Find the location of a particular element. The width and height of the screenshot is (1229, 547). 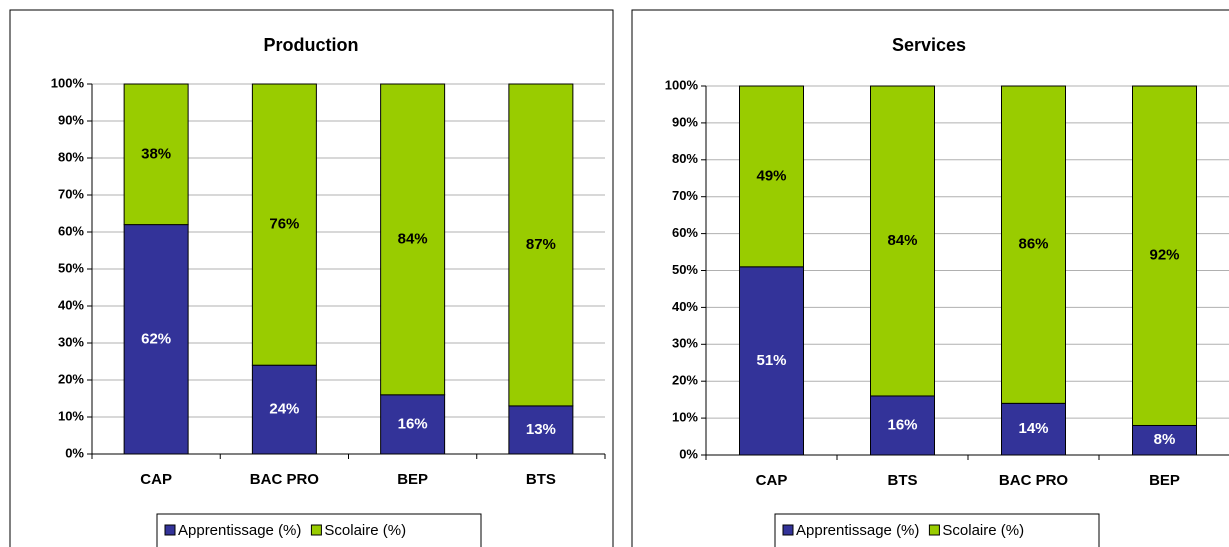

data-label: 51% is located at coordinates (771, 360).